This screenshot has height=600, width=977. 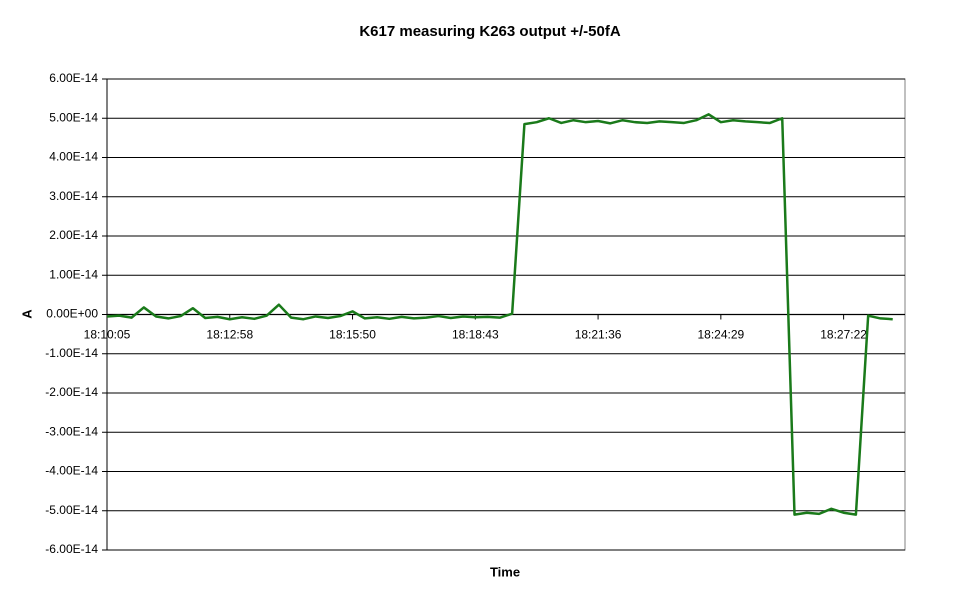 I want to click on y-tick-label: -5.00E-14, so click(x=71, y=510).